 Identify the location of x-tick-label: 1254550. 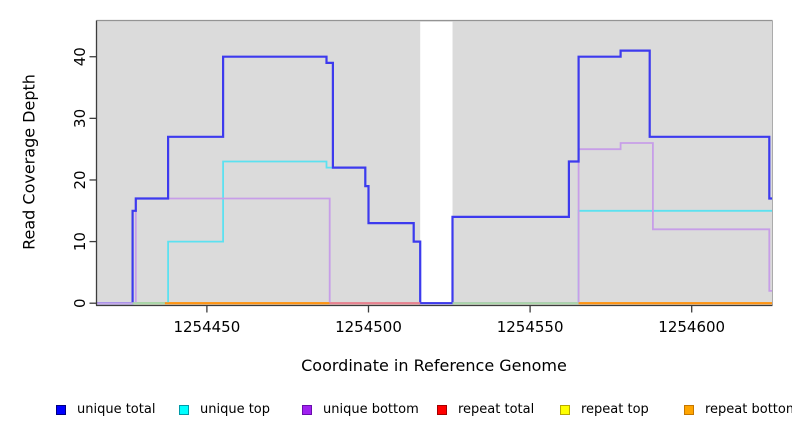
(530, 327).